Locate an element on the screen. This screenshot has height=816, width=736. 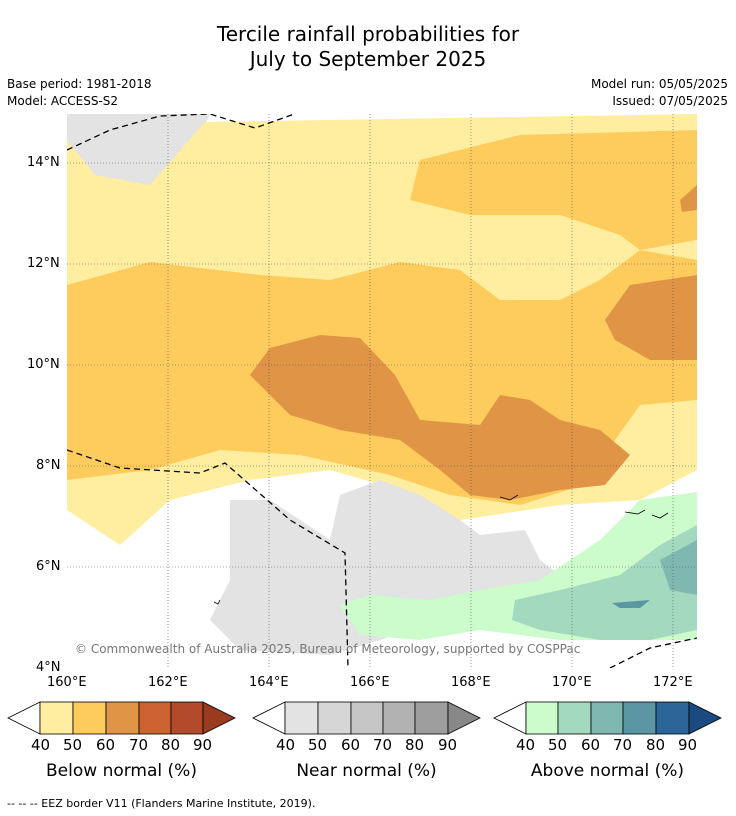
lat-tick-4n: 4°N is located at coordinates (48, 667).